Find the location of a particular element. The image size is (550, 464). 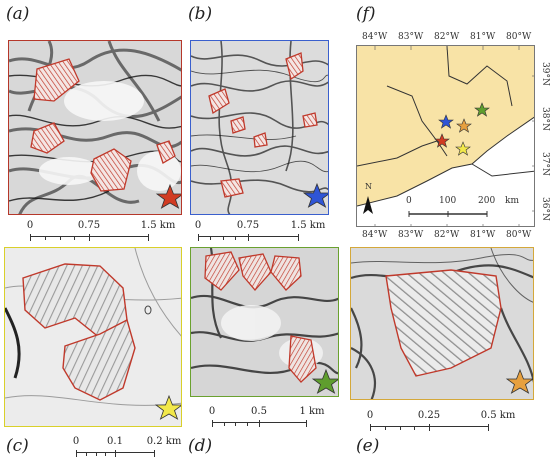

scalebar-label: 0.5 is located at coordinates (259, 411).